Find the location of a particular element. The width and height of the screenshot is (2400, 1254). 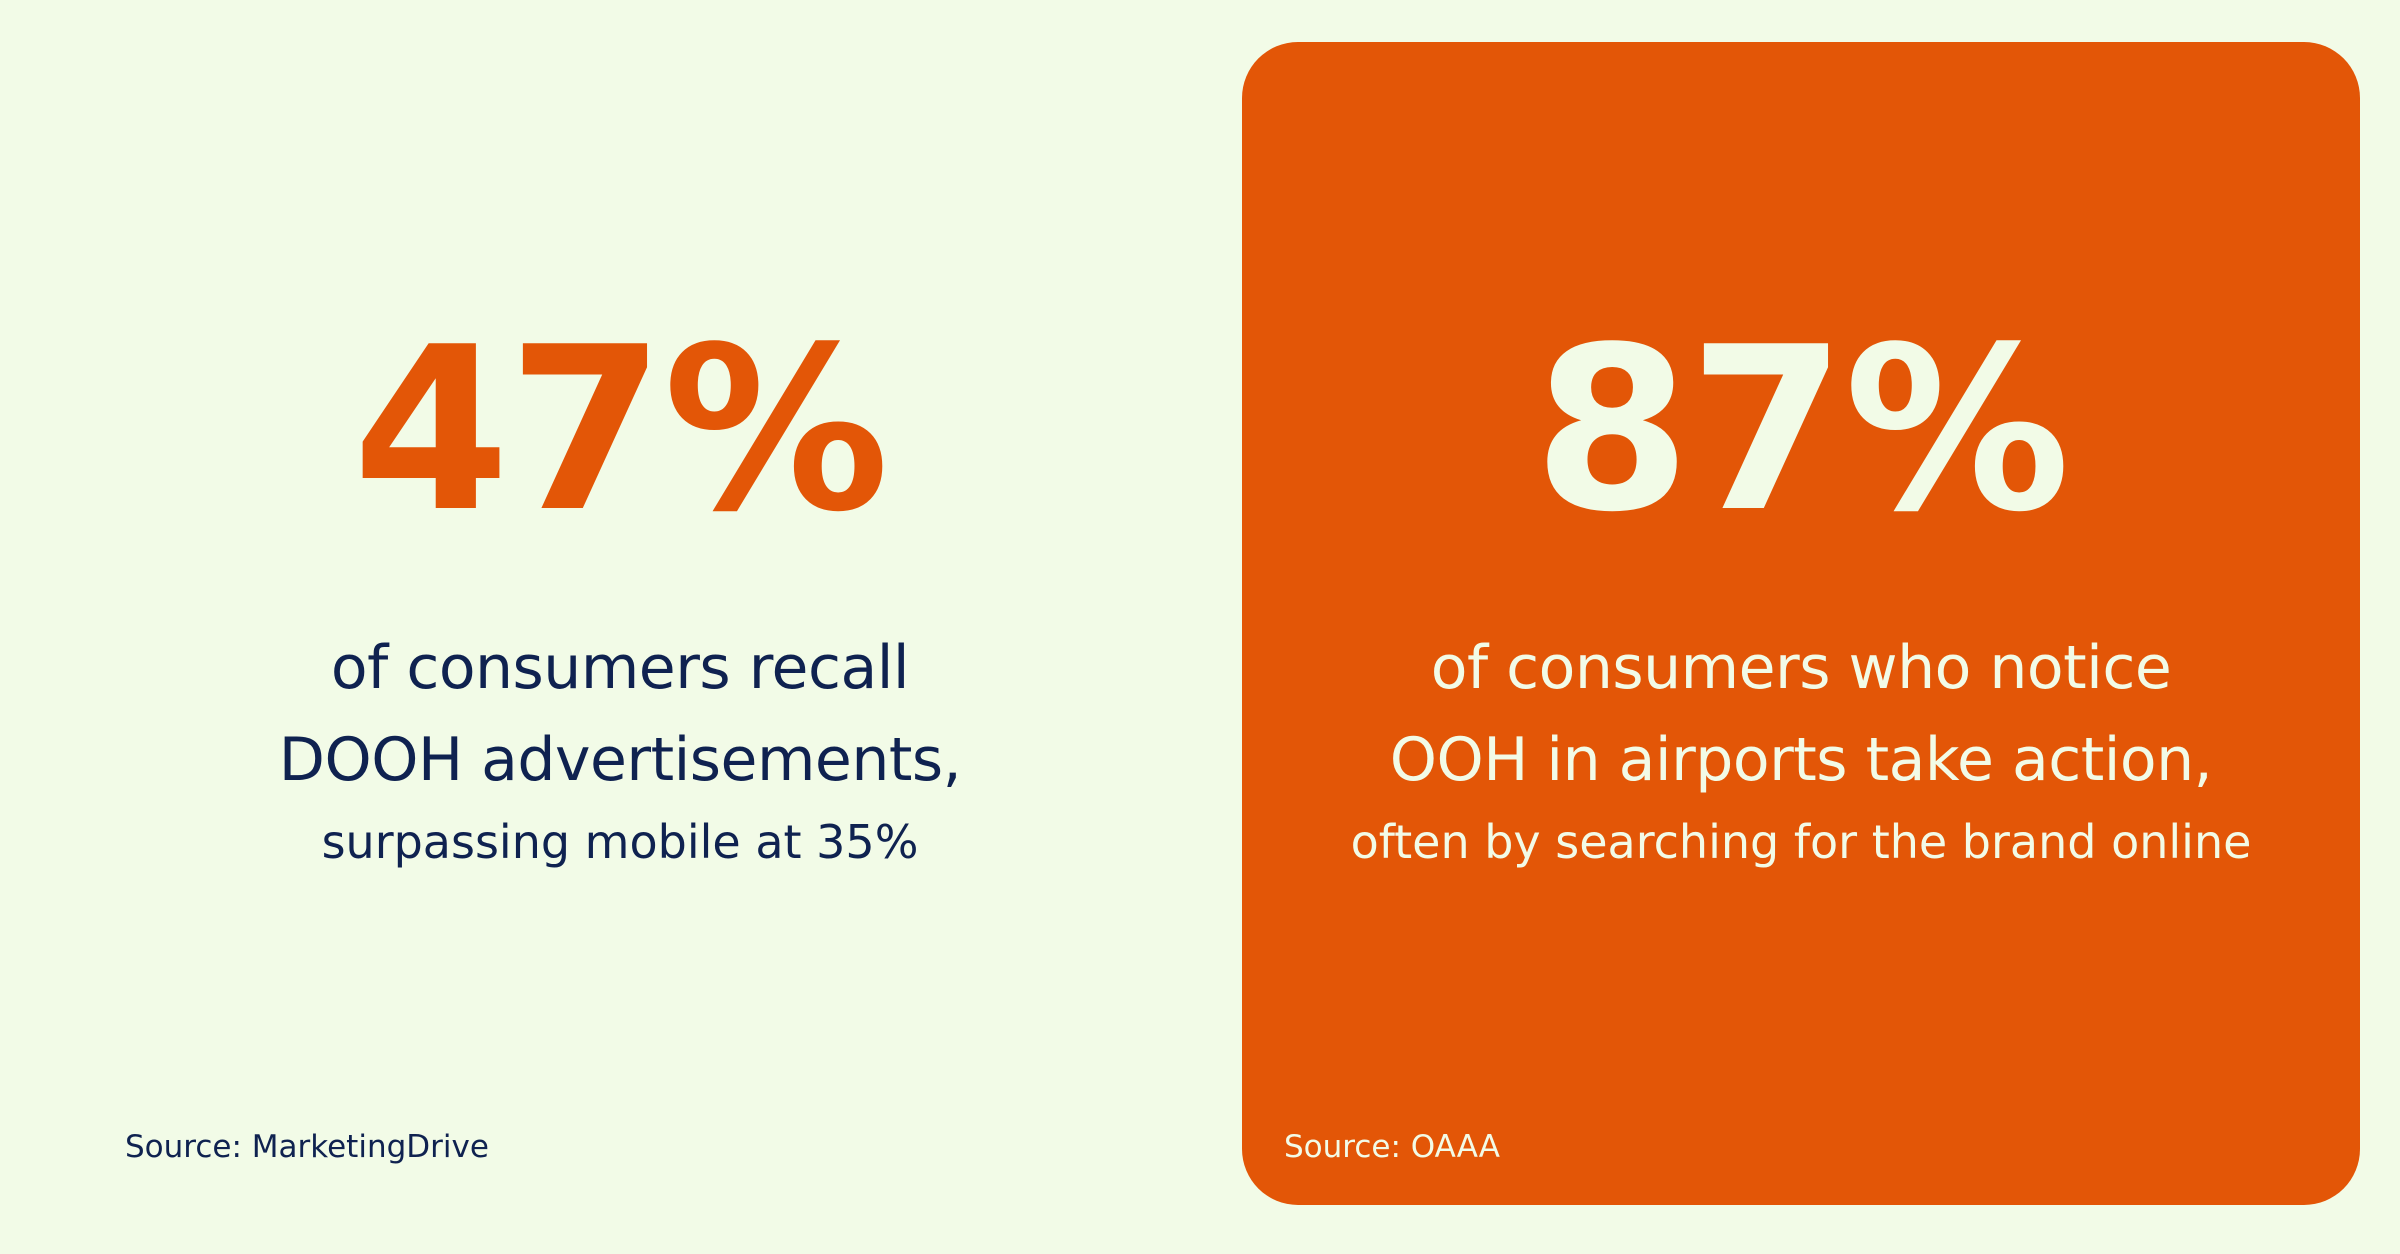

right-stat-headline-line1: of consumers who notice is located at coordinates (1801, 668).